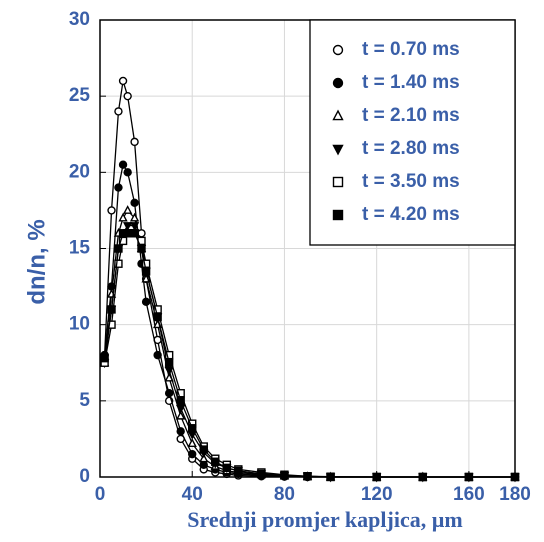  What do you see at coordinates (411, 115) in the screenshot?
I see `legend-label: t = 2.10 ms` at bounding box center [411, 115].